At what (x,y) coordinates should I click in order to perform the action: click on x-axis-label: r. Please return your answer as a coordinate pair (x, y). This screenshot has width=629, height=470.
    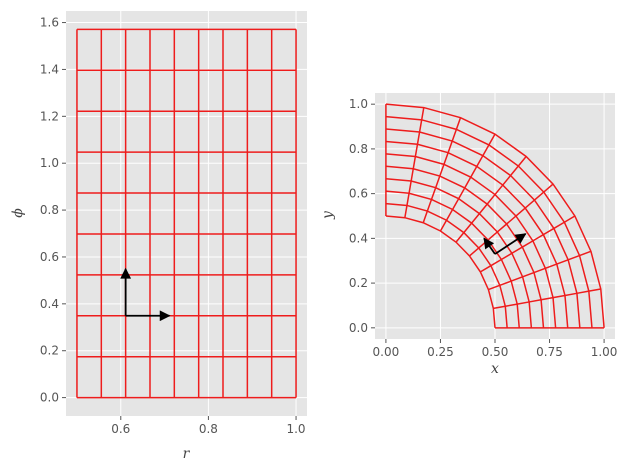
    Looking at the image, I should click on (187, 454).